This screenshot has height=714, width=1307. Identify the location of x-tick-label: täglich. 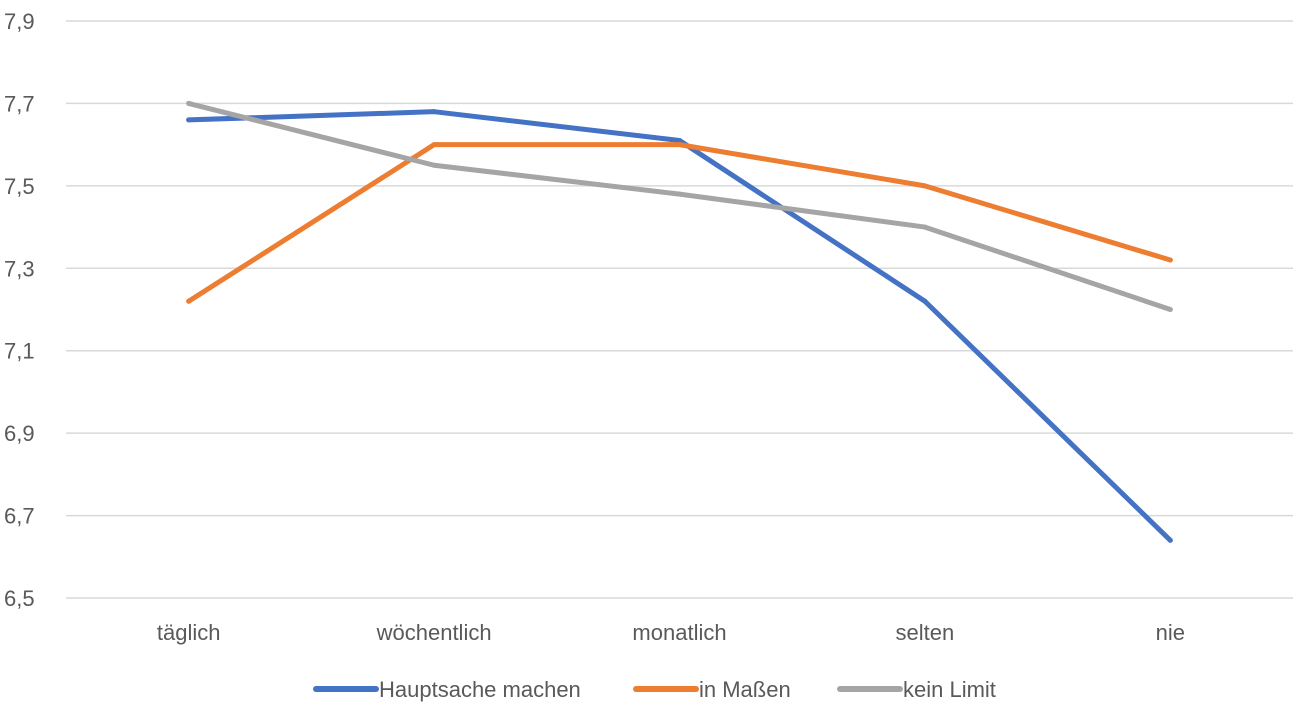
(189, 632).